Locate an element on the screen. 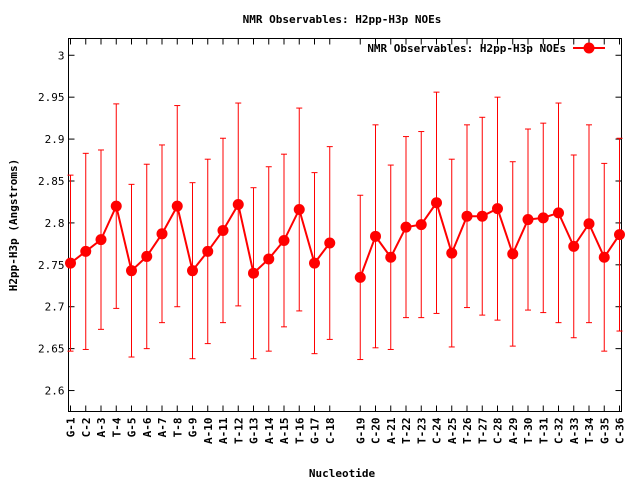  x-tick-label: T-23 is located at coordinates (421, 431).